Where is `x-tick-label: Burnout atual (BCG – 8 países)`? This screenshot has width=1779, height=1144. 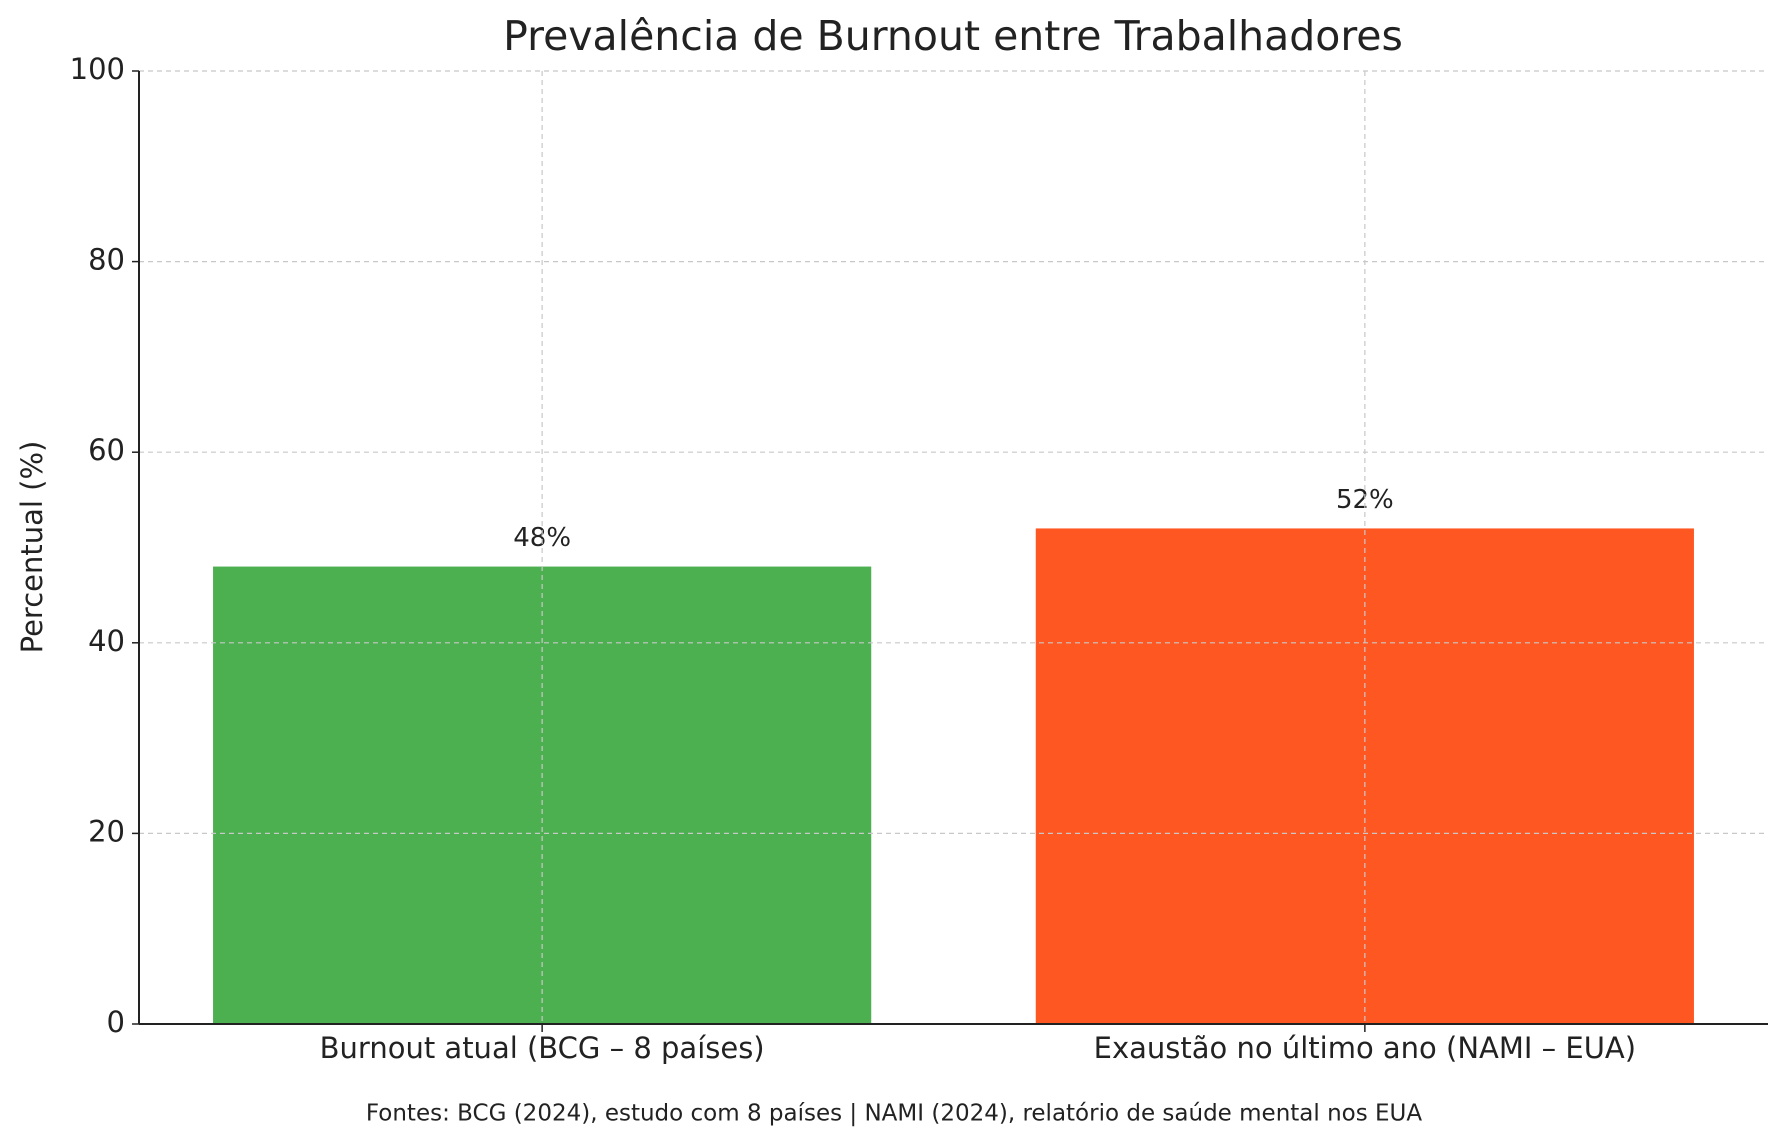 x-tick-label: Burnout atual (BCG – 8 países) is located at coordinates (542, 1048).